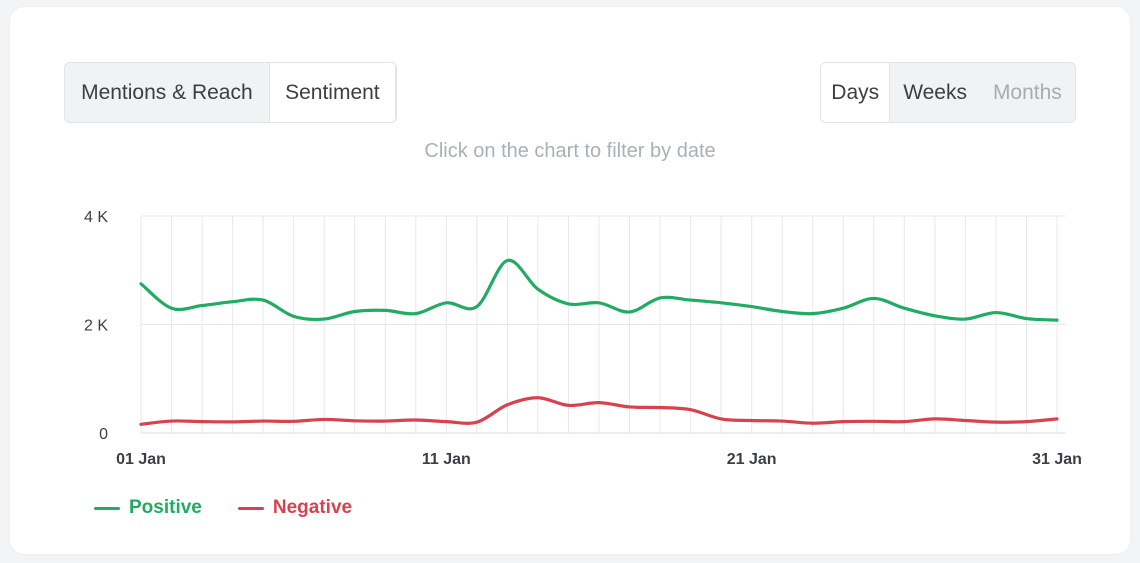 The image size is (1140, 563). I want to click on y-tick-label: 0, so click(103, 434).